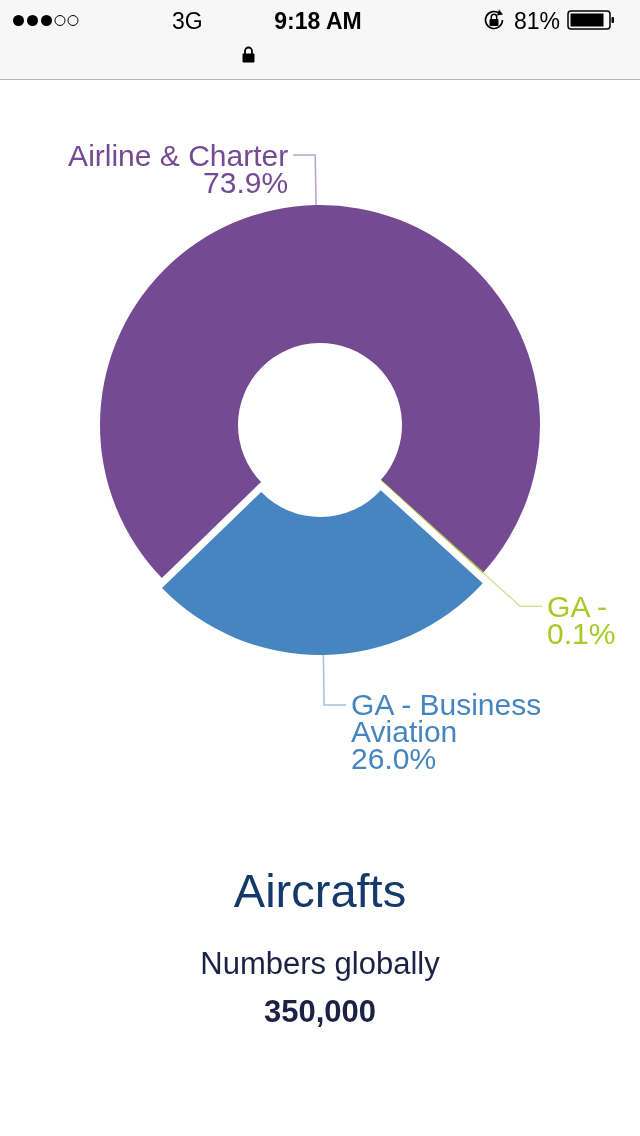  Describe the element at coordinates (320, 963) in the screenshot. I see `text: Numbers globally` at that location.